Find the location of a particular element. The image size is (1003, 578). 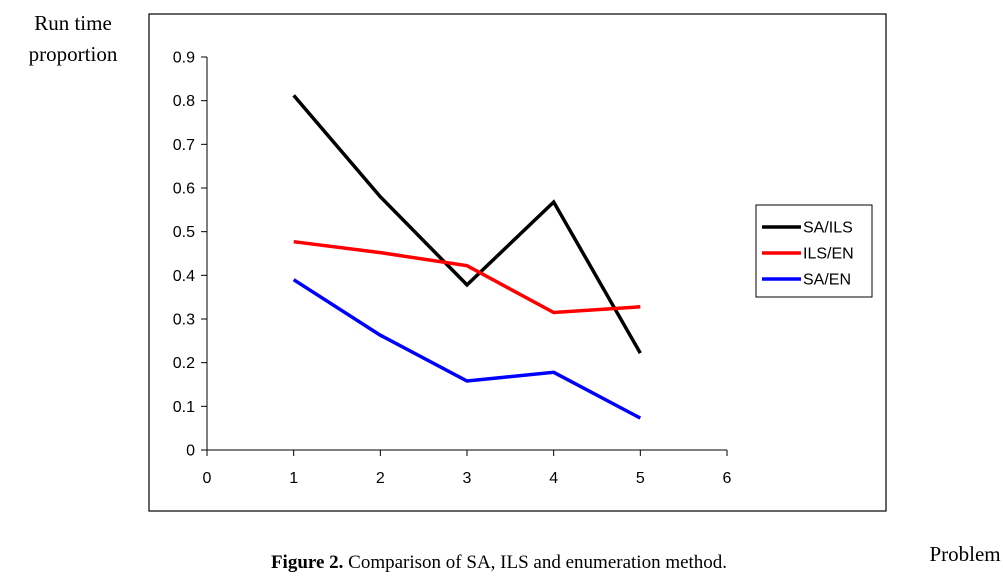

x-tick-label: 3 is located at coordinates (467, 478).